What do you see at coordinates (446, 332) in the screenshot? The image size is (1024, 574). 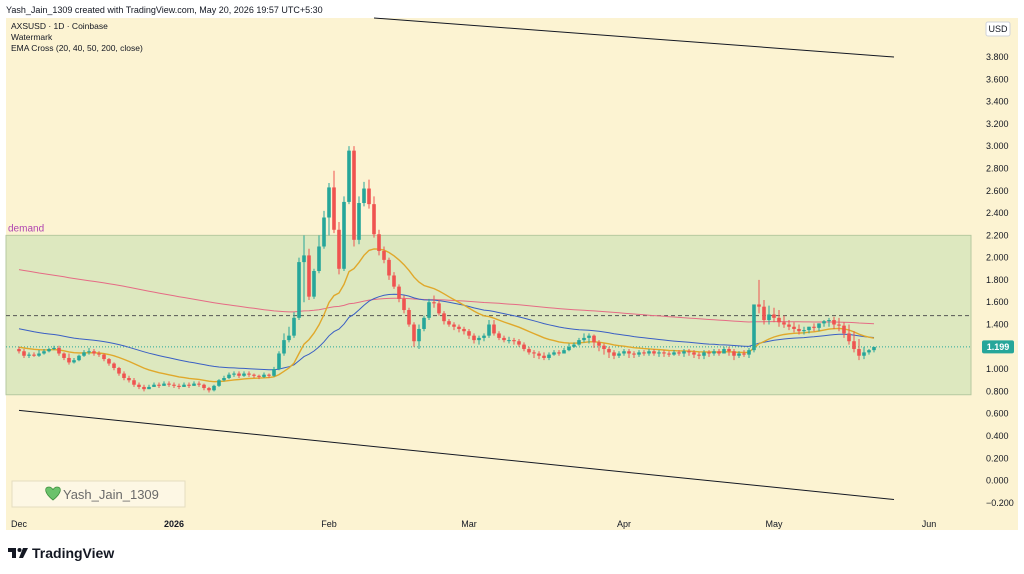 I see `ema-slow-line` at bounding box center [446, 332].